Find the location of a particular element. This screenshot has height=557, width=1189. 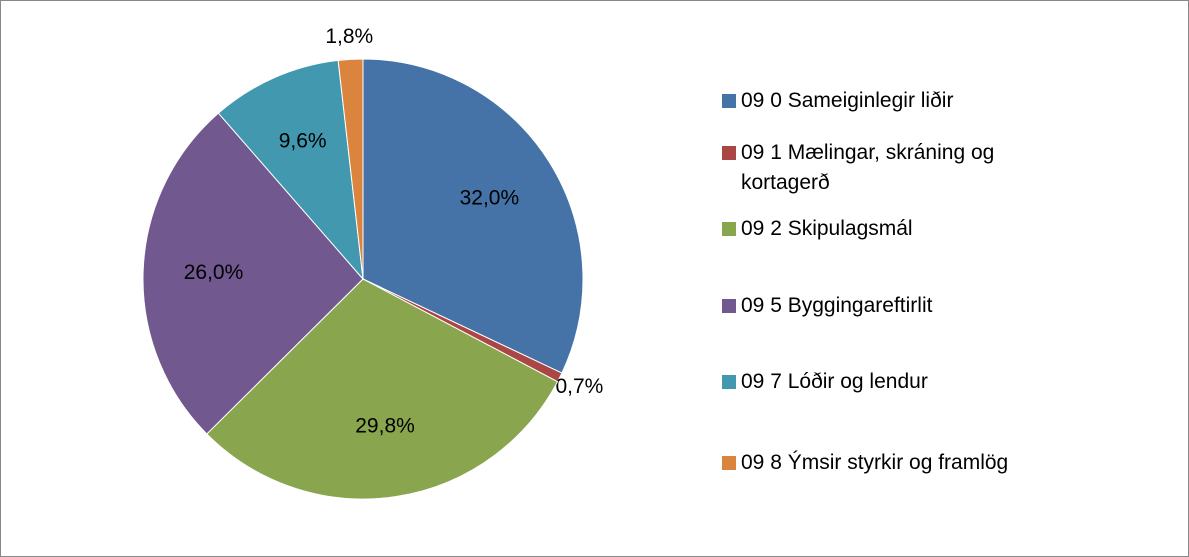

legend-label: 09 0 Sameiginlegir liðir is located at coordinates (847, 100).